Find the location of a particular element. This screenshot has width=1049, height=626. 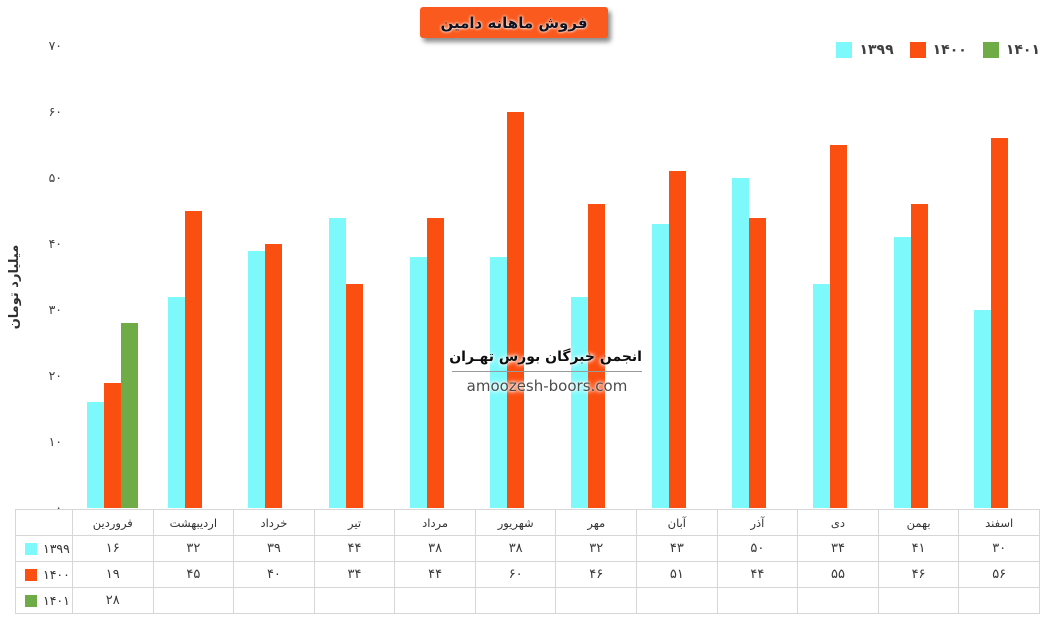

chart-title: فروش ماهانه دامین is located at coordinates (514, 22).